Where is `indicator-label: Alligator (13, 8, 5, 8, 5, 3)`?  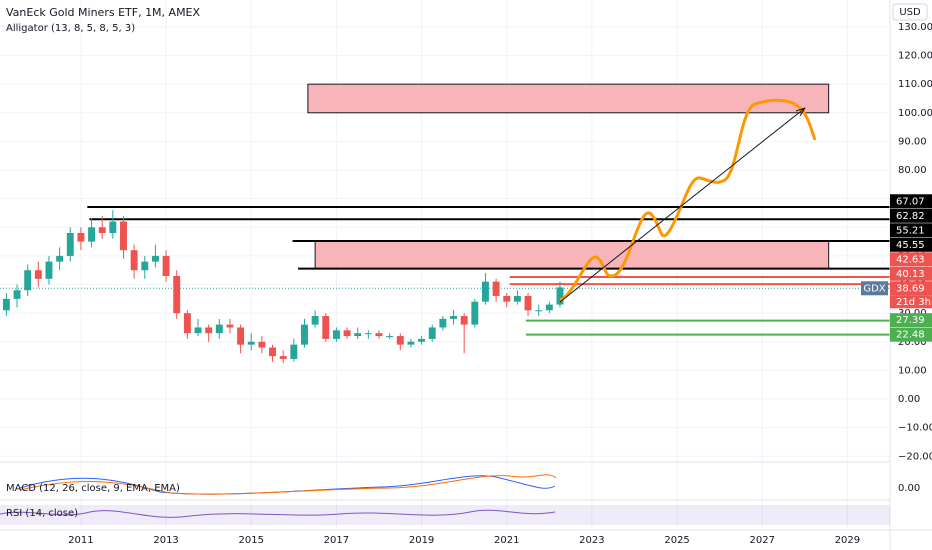
indicator-label: Alligator (13, 8, 5, 8, 5, 3) is located at coordinates (70, 28).